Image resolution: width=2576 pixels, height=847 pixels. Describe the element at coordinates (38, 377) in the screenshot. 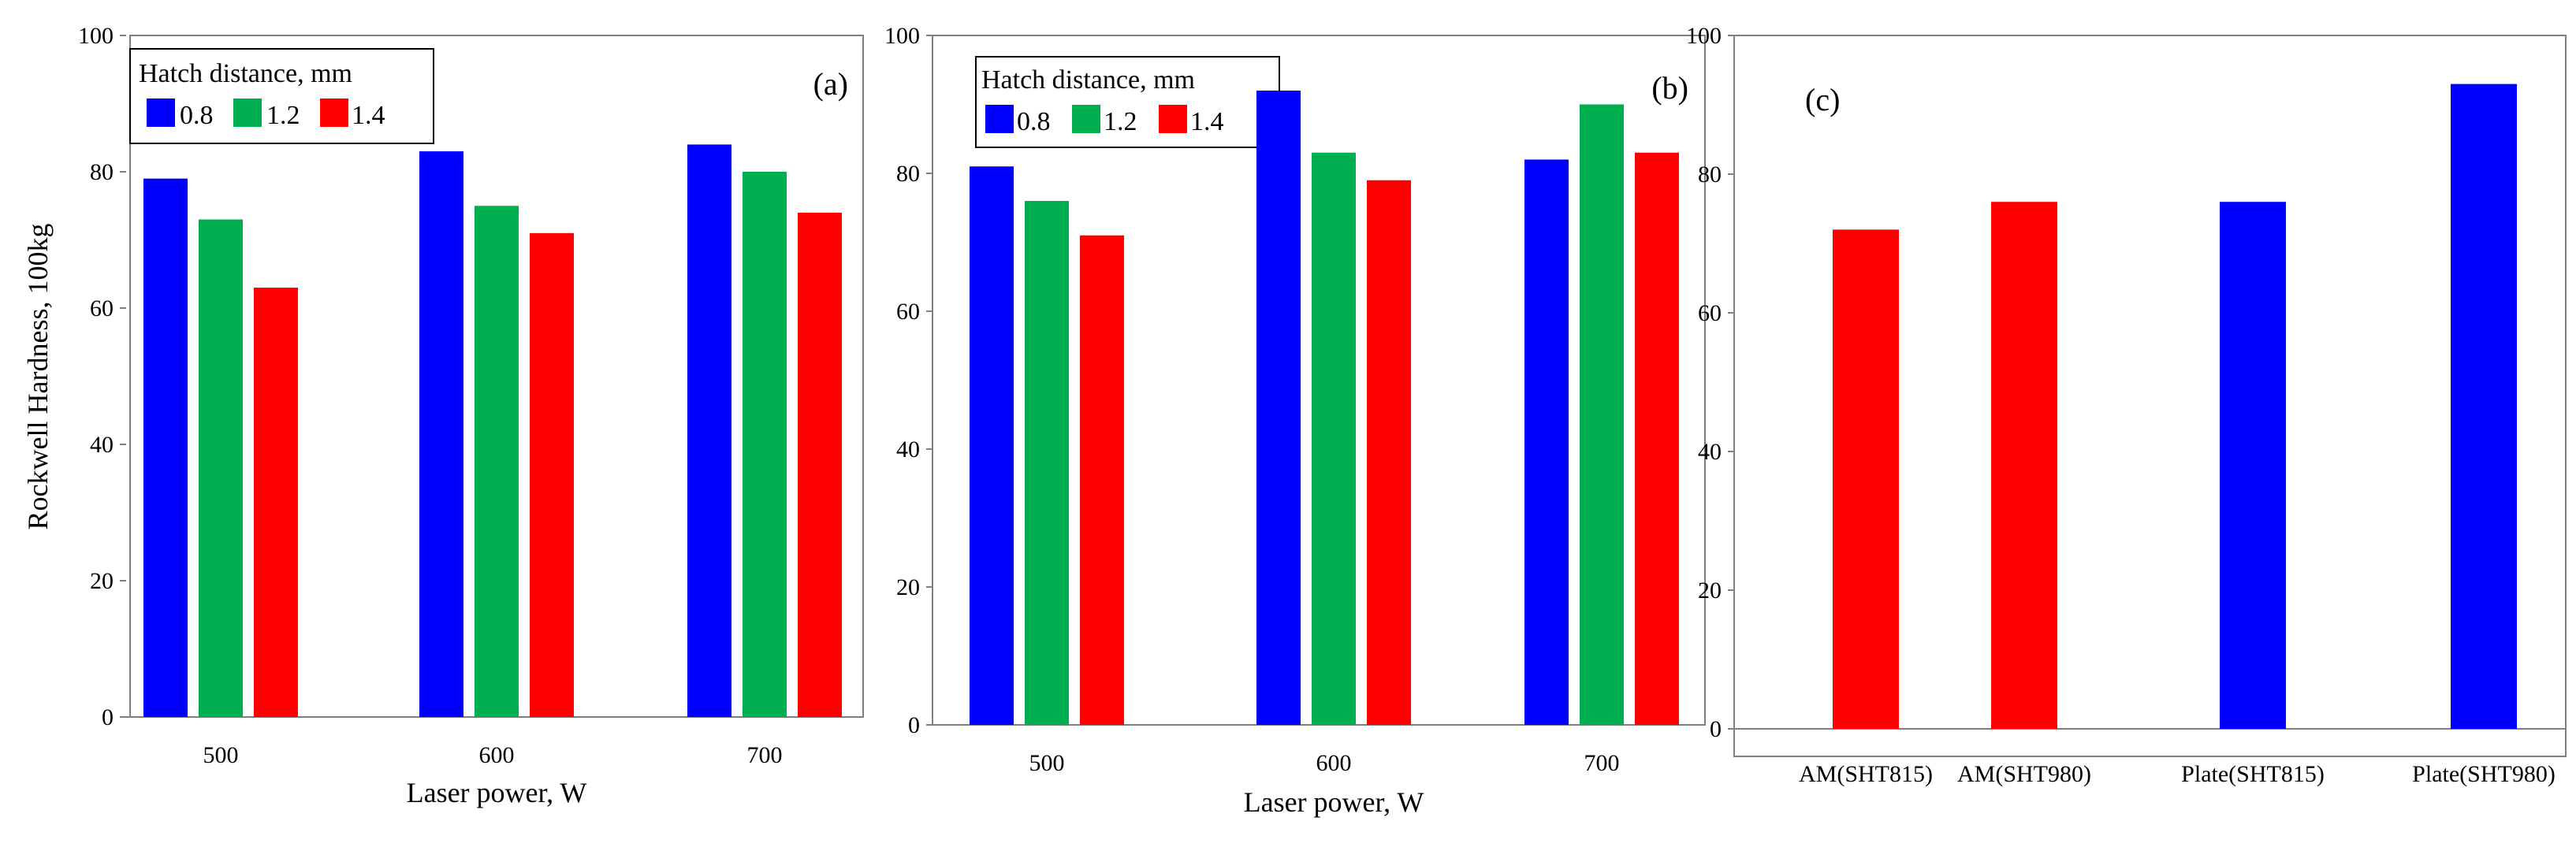

I see `y-axis-title-a: Rockwell Hardness, 100kg` at that location.